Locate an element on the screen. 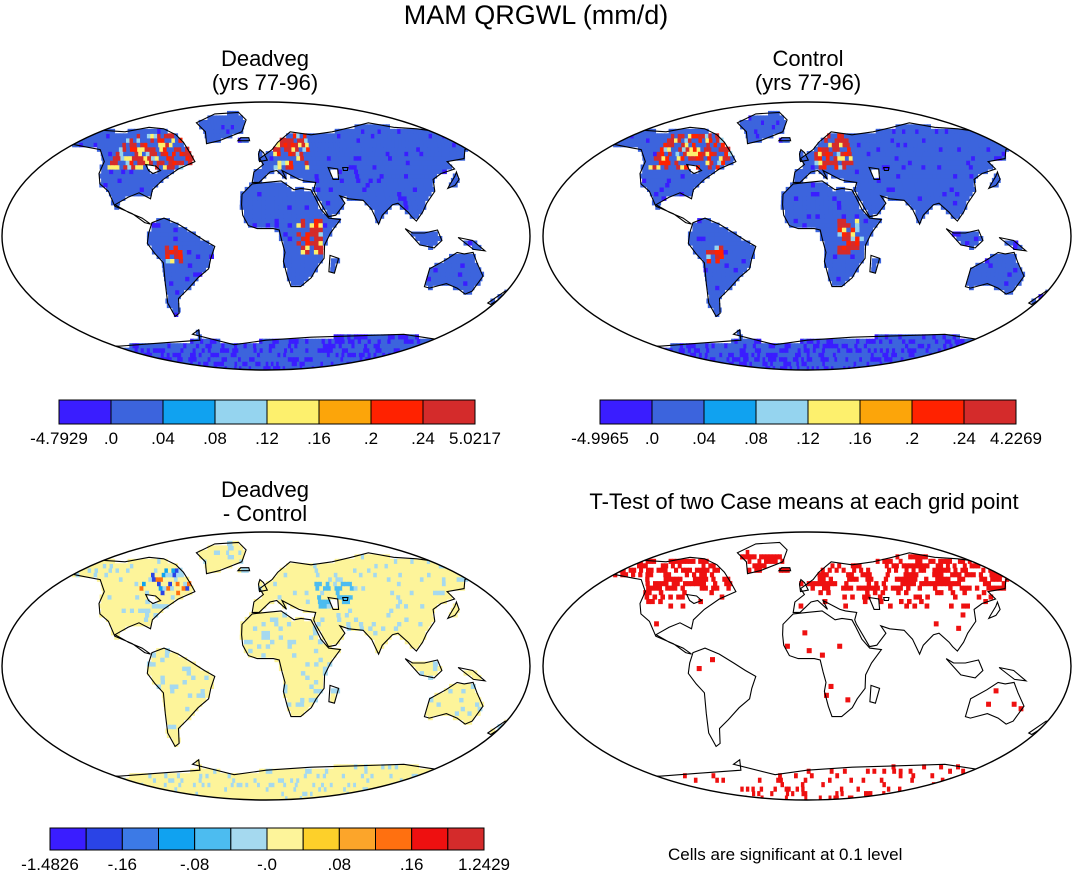 The image size is (1072, 875). colorbar-tick-label: -.16 is located at coordinates (122, 865).